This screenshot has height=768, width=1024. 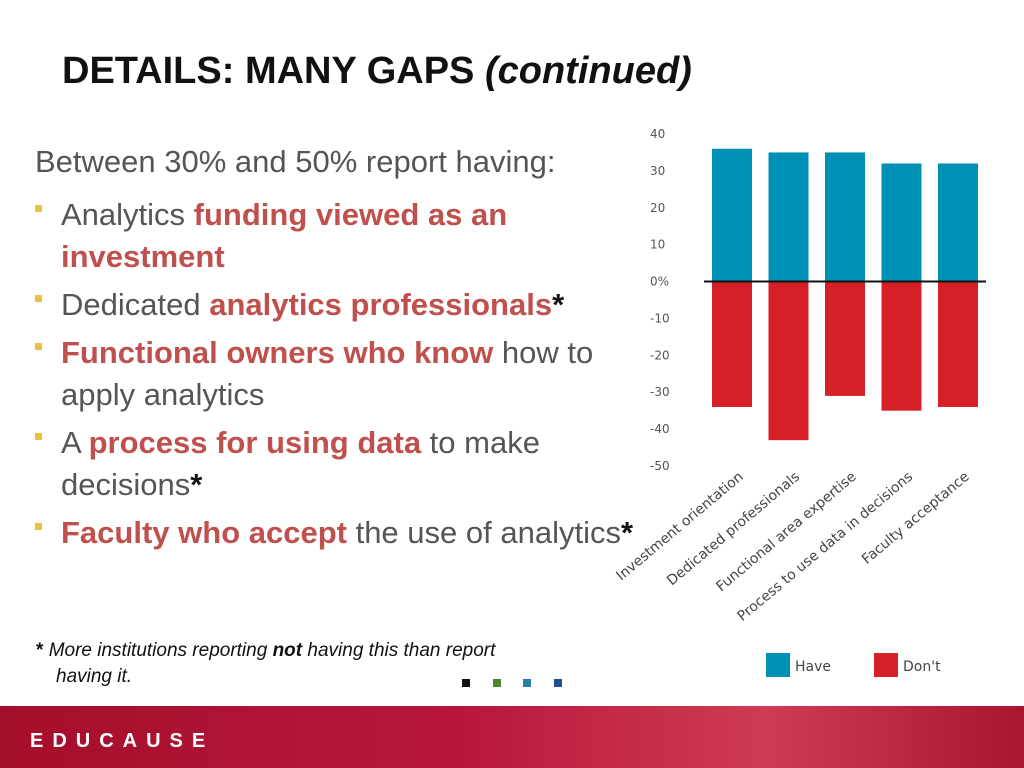 I want to click on bullet-text-tail: how to apply analytics, so click(x=327, y=373).